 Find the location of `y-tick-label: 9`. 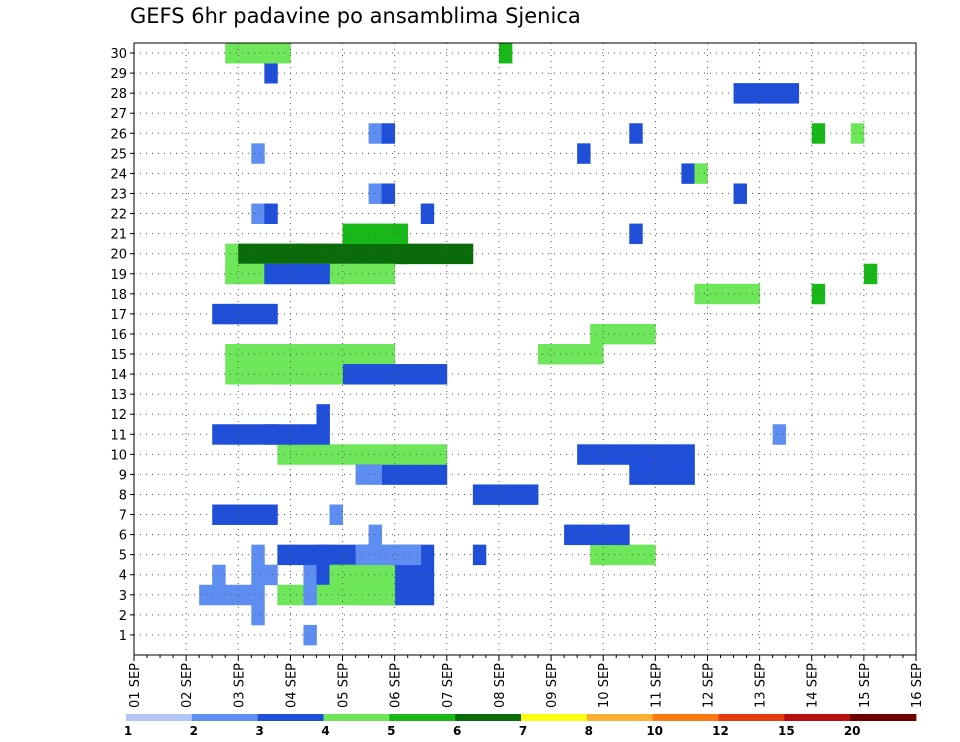

y-tick-label: 9 is located at coordinates (123, 475).